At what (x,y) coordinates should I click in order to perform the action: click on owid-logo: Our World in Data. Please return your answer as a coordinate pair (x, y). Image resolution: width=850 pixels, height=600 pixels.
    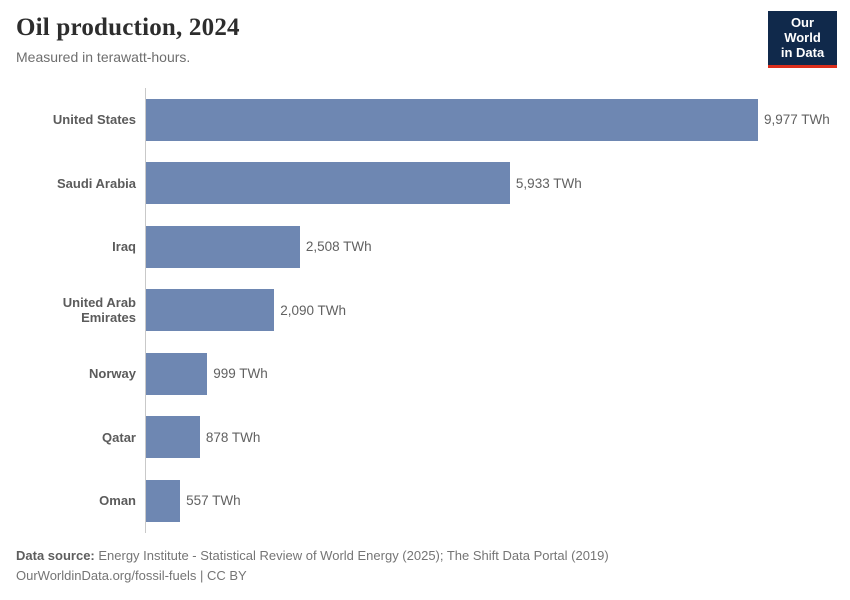
    Looking at the image, I should click on (802, 39).